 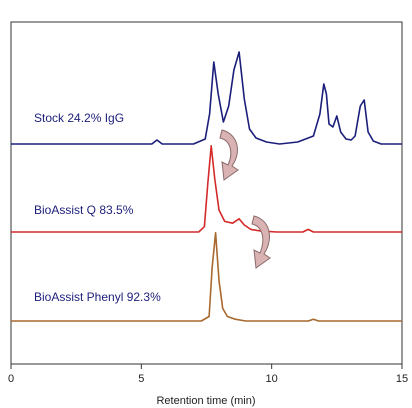 What do you see at coordinates (11, 379) in the screenshot?
I see `x-tick-label: 0` at bounding box center [11, 379].